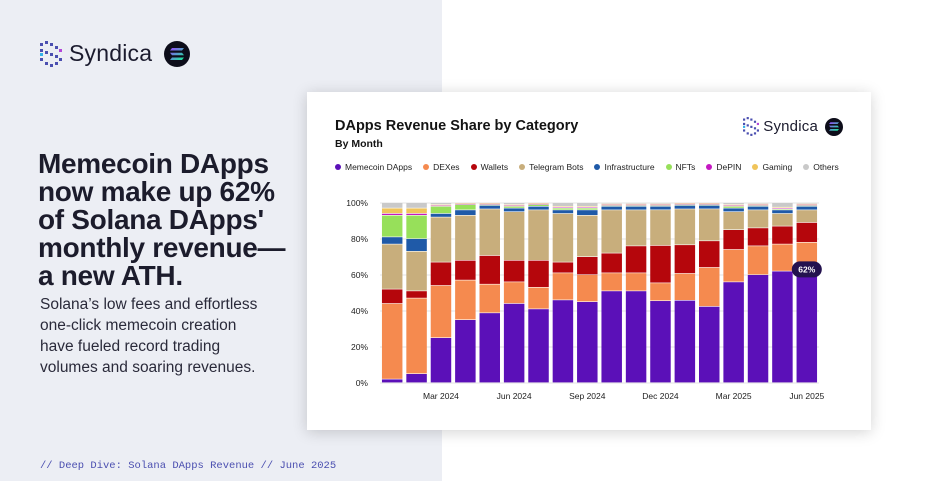 The width and height of the screenshot is (942, 481). I want to click on x-tick-label: Dec 2024, so click(660, 396).